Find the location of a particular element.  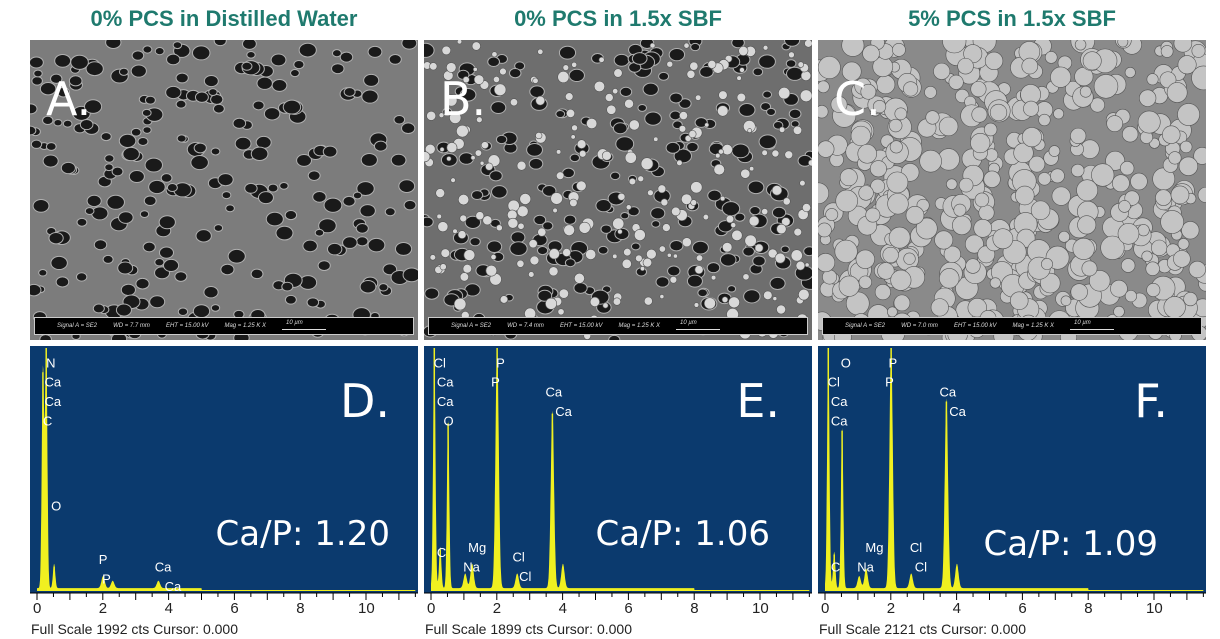

sem-wd: WD = 7.0 mm is located at coordinates (919, 326).